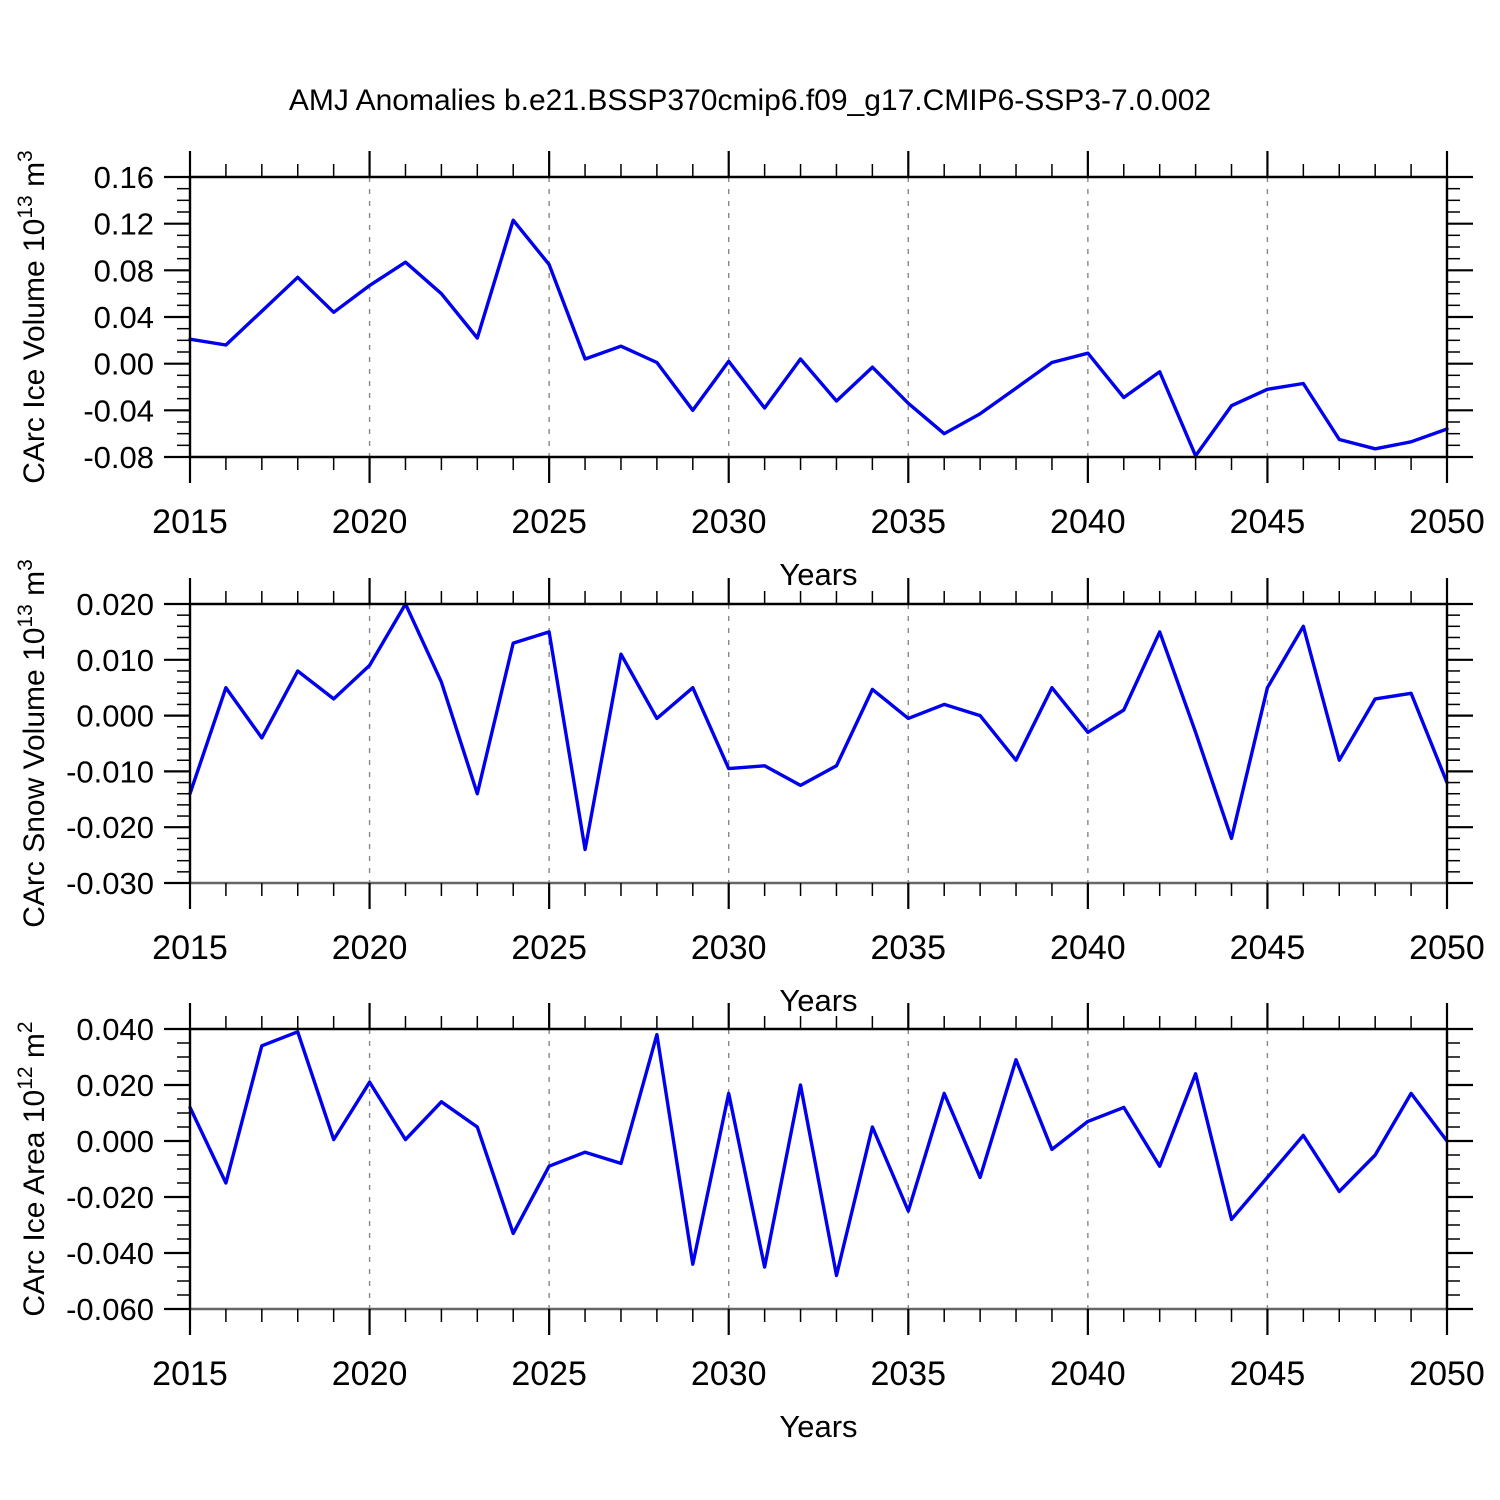 The image size is (1500, 1500). Describe the element at coordinates (818, 1154) in the screenshot. I see `series-line-ice-area` at that location.